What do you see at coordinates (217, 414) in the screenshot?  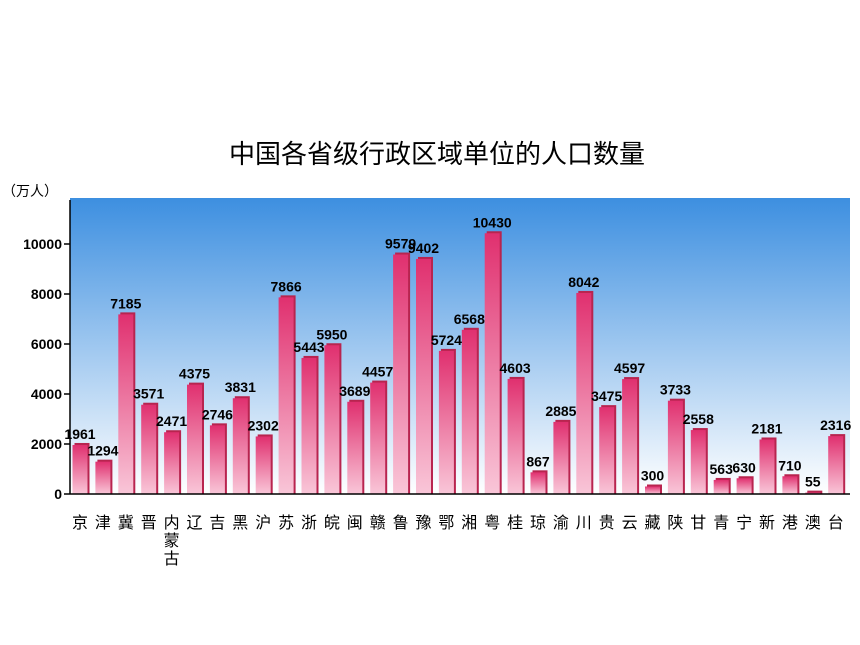 I see `bar-value-label: 2746` at bounding box center [217, 414].